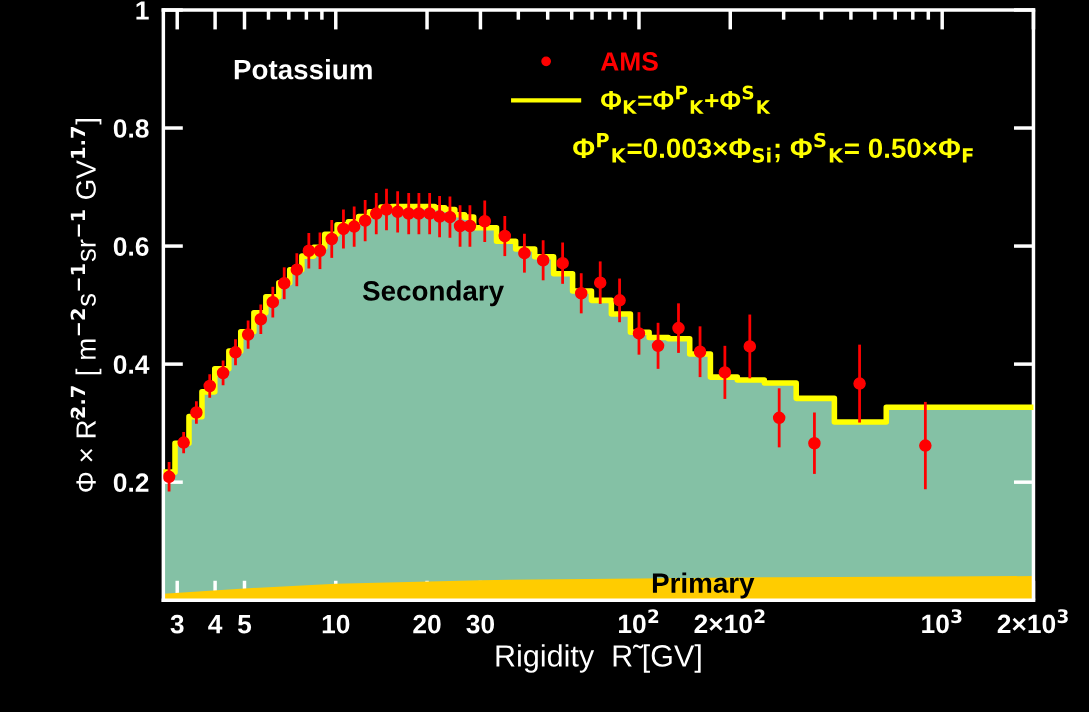 The image size is (1089, 712). I want to click on legend-label: AMS, so click(629, 61).